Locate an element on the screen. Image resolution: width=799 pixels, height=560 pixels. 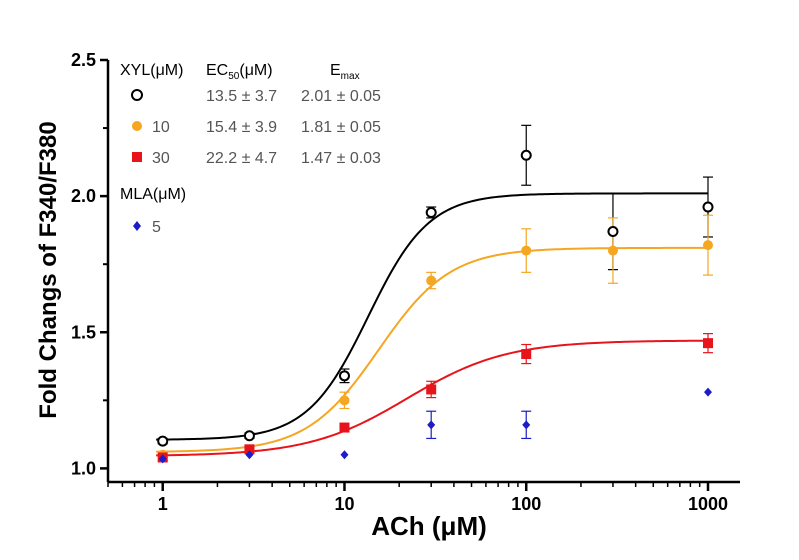
y-tick-label: 1.0 is located at coordinates (83, 468).